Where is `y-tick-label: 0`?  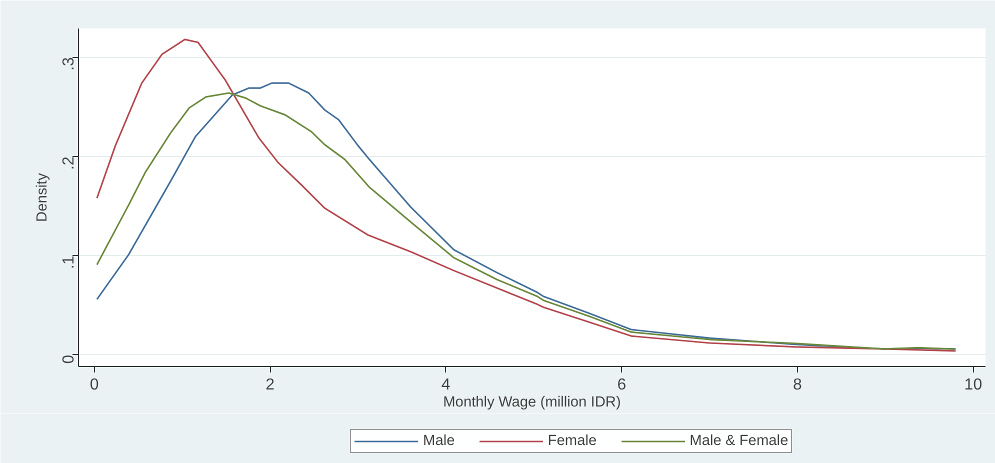 y-tick-label: 0 is located at coordinates (69, 359).